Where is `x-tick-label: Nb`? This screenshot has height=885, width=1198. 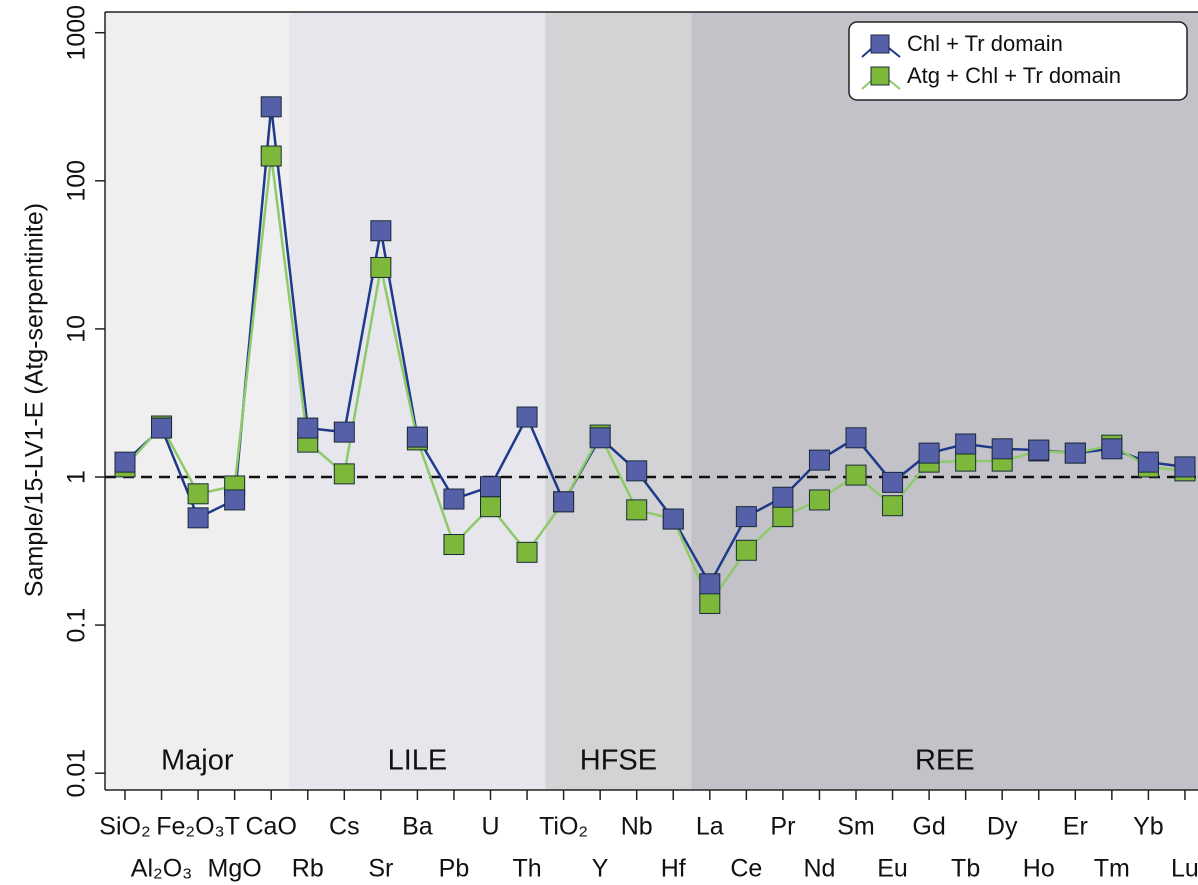
x-tick-label: Nb is located at coordinates (637, 827).